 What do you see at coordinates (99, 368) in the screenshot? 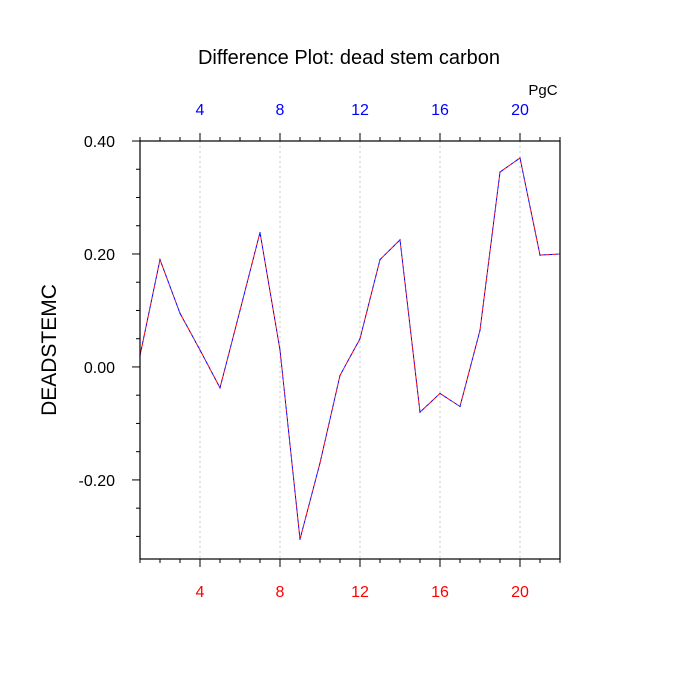
I see `y-tick-label: 0.00` at bounding box center [99, 368].